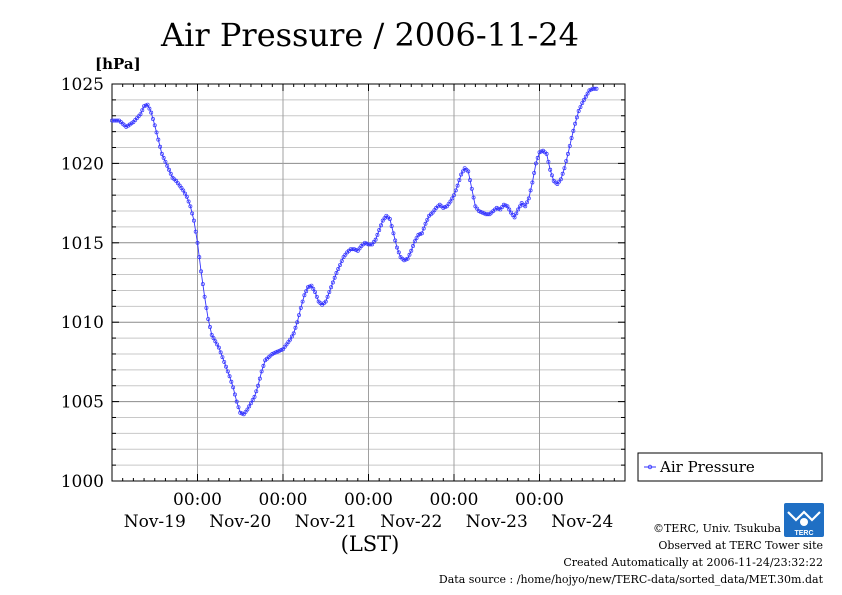 The width and height of the screenshot is (842, 595). Describe the element at coordinates (368, 500) in the screenshot. I see `x-time-labels: 00:00 00:00 00:00 00:00 00:00` at that location.